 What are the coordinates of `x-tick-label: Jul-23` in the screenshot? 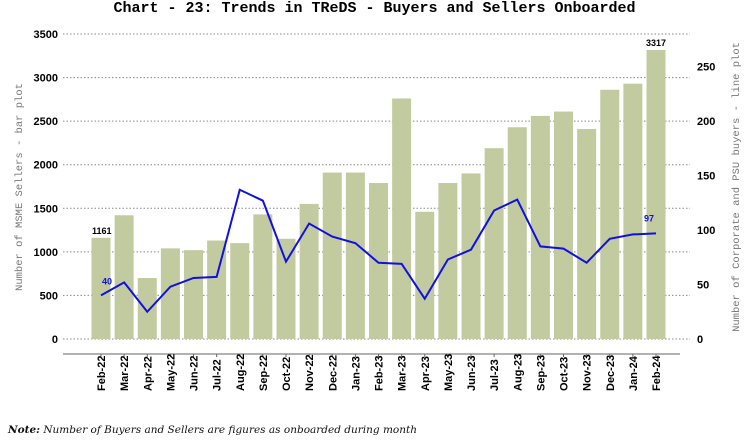 It's located at (495, 375).